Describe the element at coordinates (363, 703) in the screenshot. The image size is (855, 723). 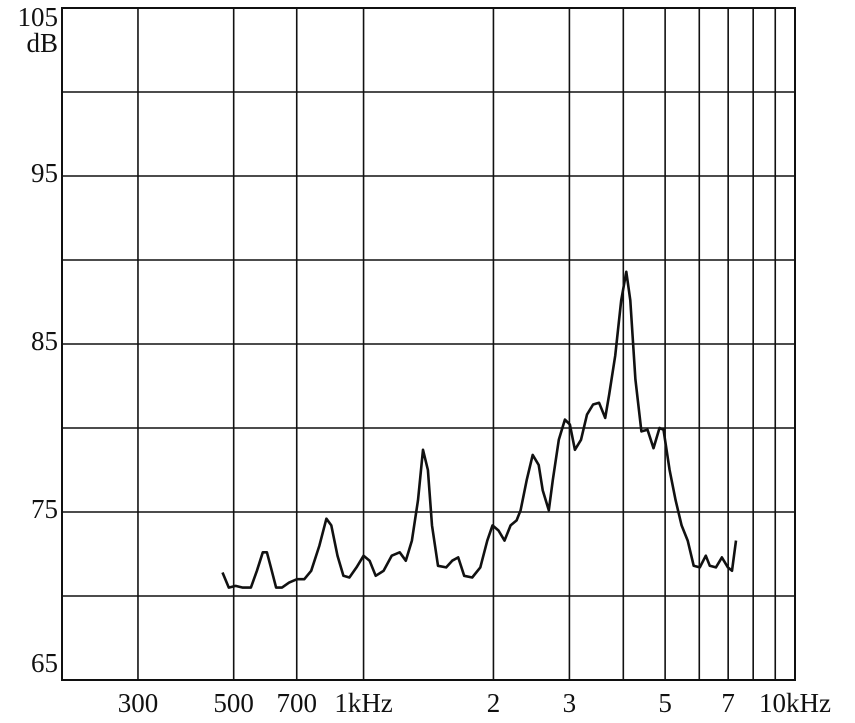
I see `x-tick-label: 1kHz` at that location.